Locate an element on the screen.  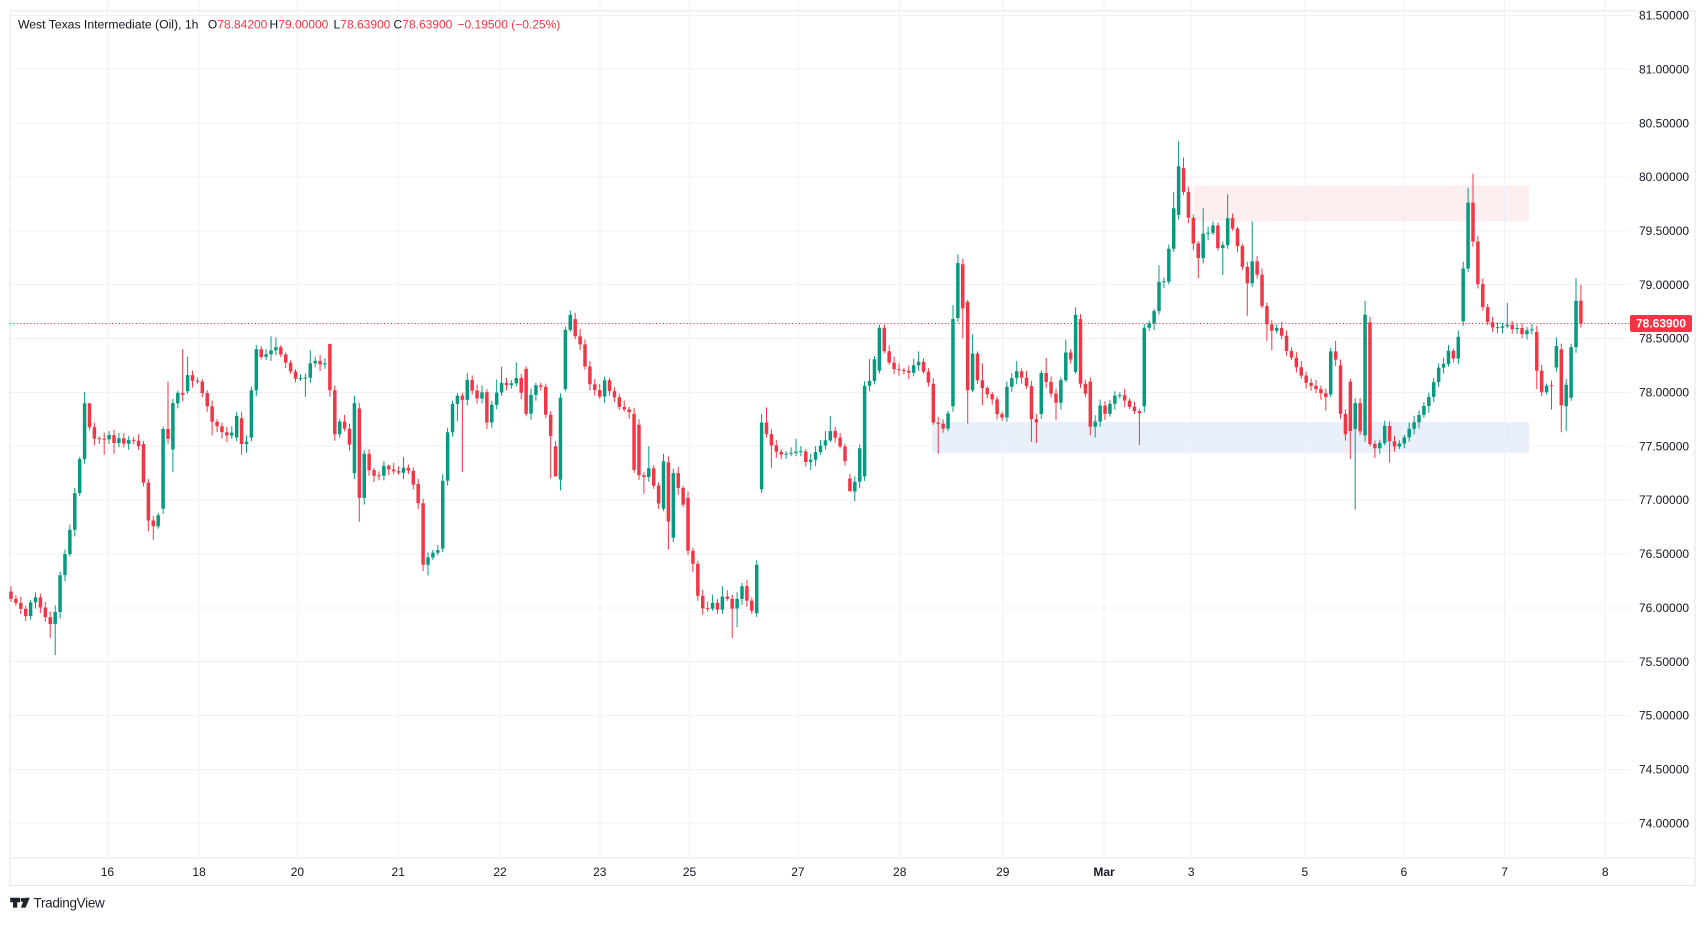
svg-text: 78.00000 is located at coordinates (1664, 393).